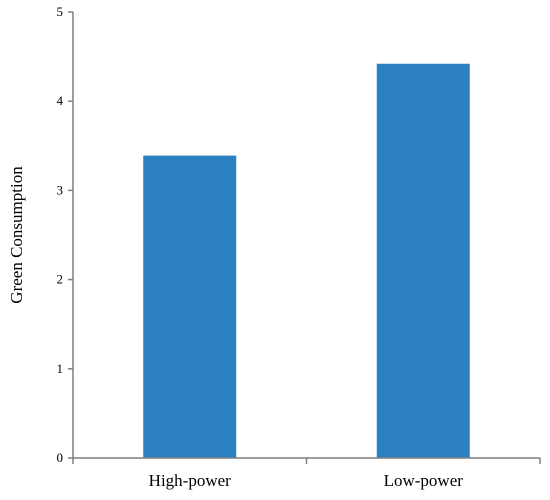 The width and height of the screenshot is (550, 500). I want to click on y-tick-label: 3, so click(60, 189).